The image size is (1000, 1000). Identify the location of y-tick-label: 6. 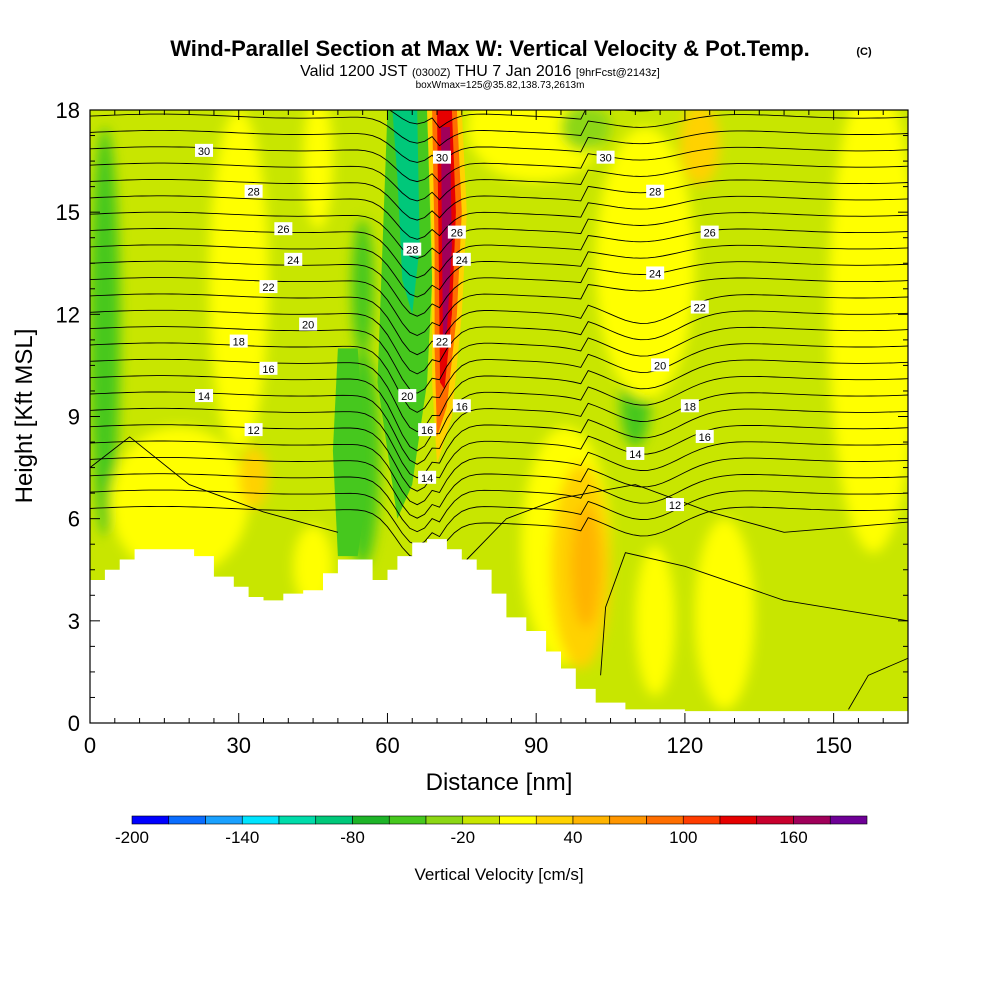
(74, 519).